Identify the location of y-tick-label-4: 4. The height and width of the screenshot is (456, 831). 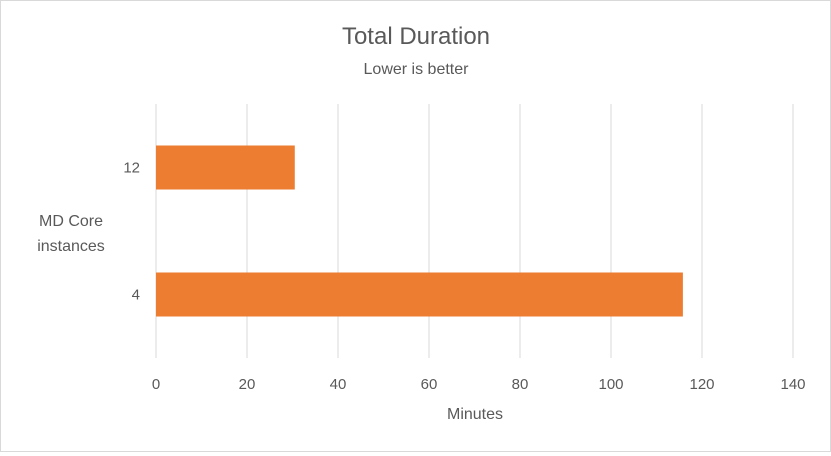
(136, 295).